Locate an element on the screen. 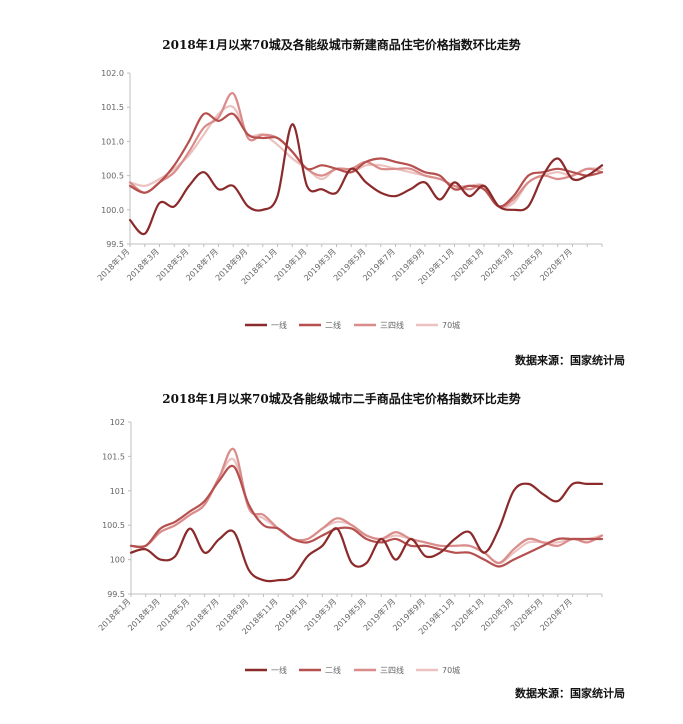  y-tick-label: 101.0 is located at coordinates (112, 141).